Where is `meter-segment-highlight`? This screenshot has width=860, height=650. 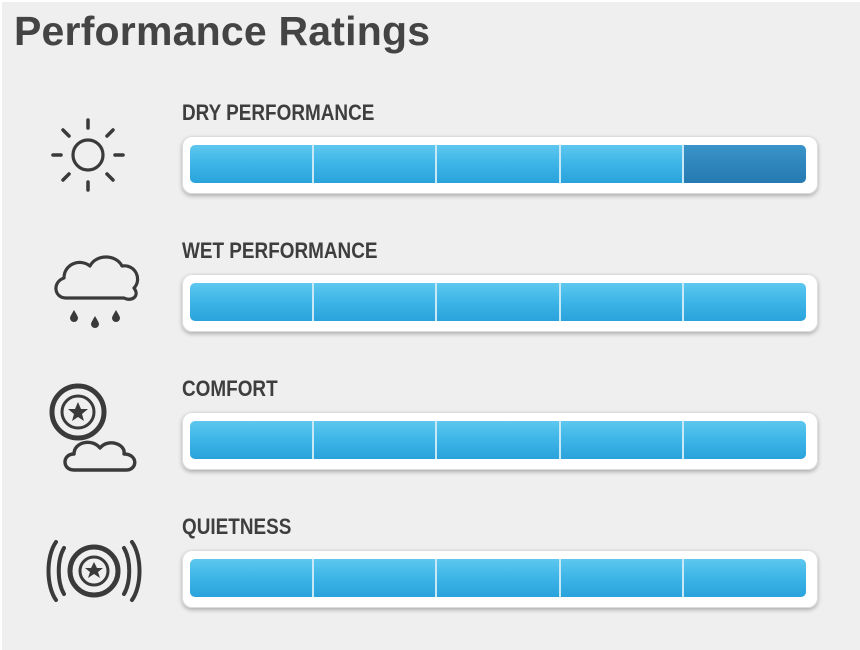 meter-segment-highlight is located at coordinates (745, 164).